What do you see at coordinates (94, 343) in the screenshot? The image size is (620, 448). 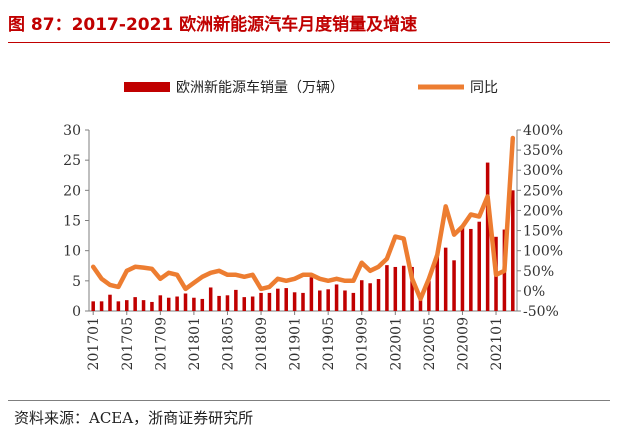 I see `x-tick-label: 201701` at bounding box center [94, 343].